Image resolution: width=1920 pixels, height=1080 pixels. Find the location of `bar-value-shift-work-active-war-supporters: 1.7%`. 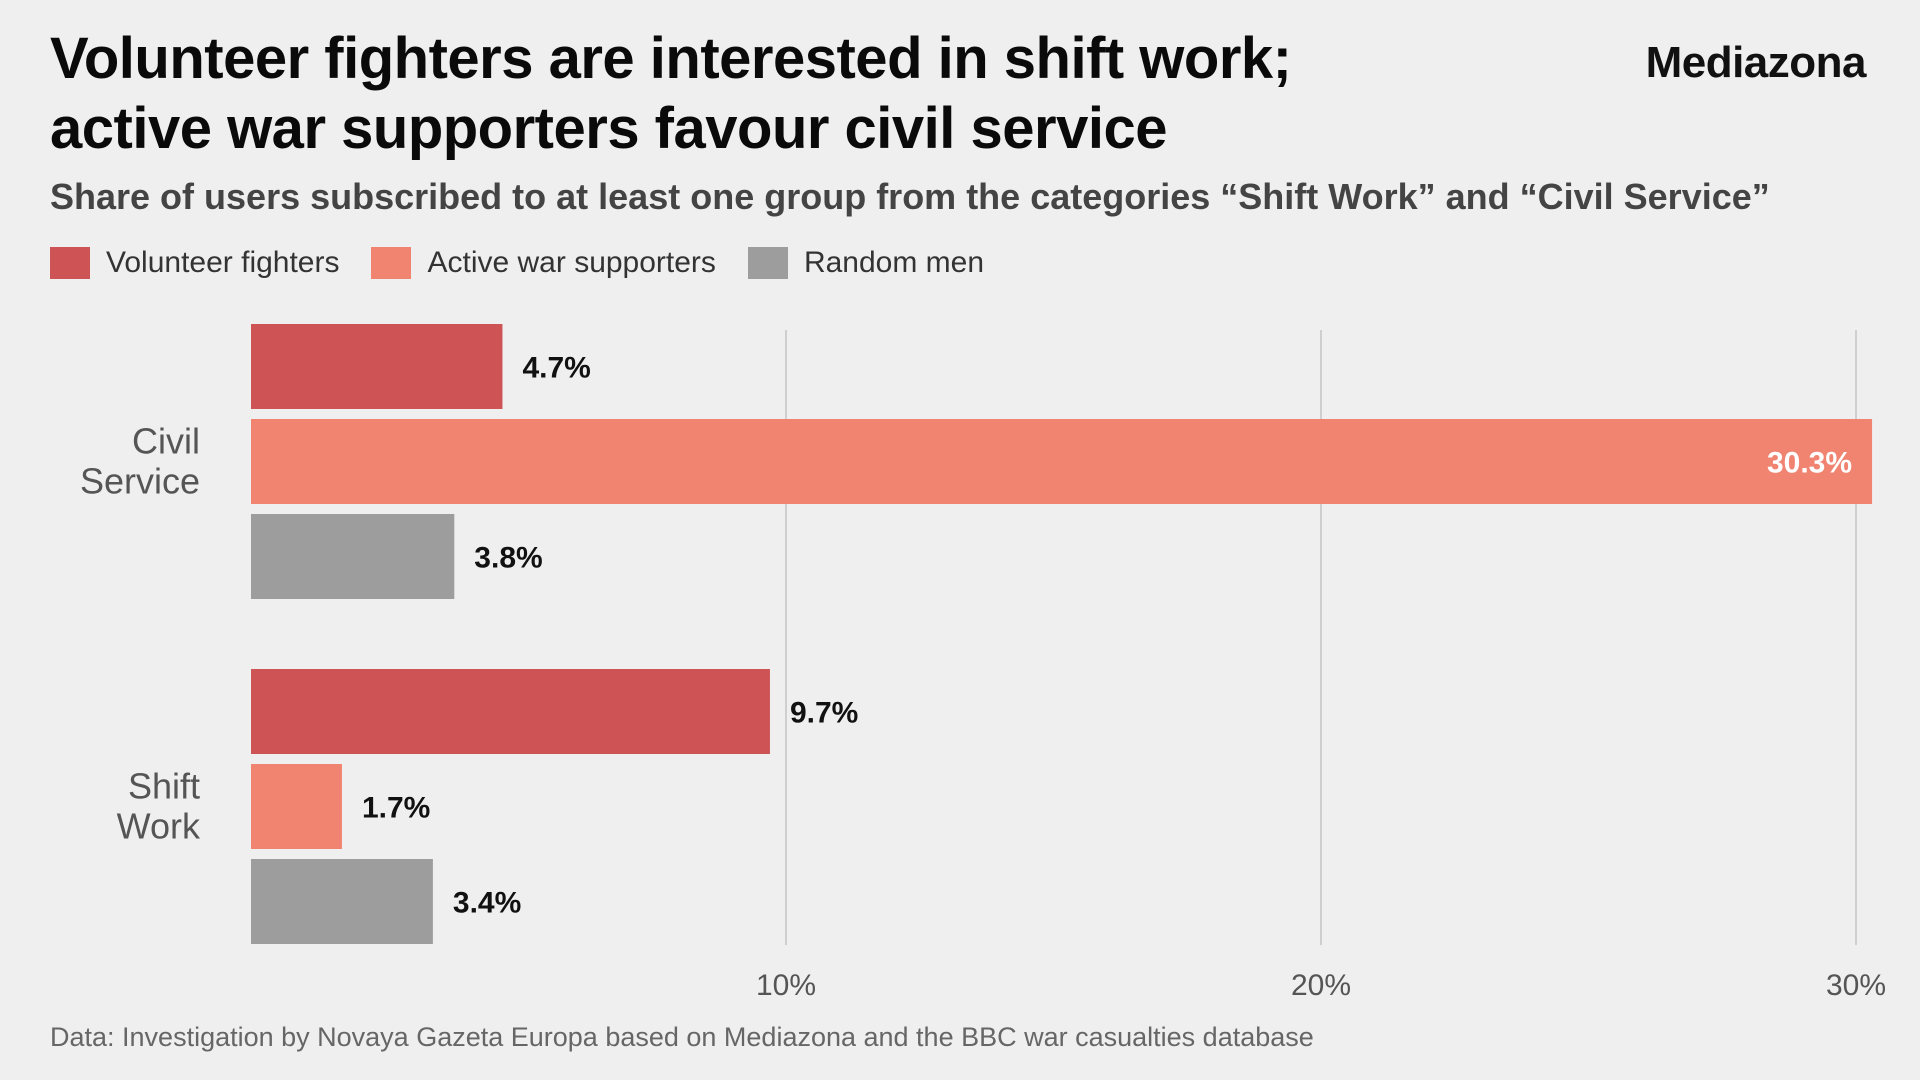

bar-value-shift-work-active-war-supporters: 1.7% is located at coordinates (396, 808).